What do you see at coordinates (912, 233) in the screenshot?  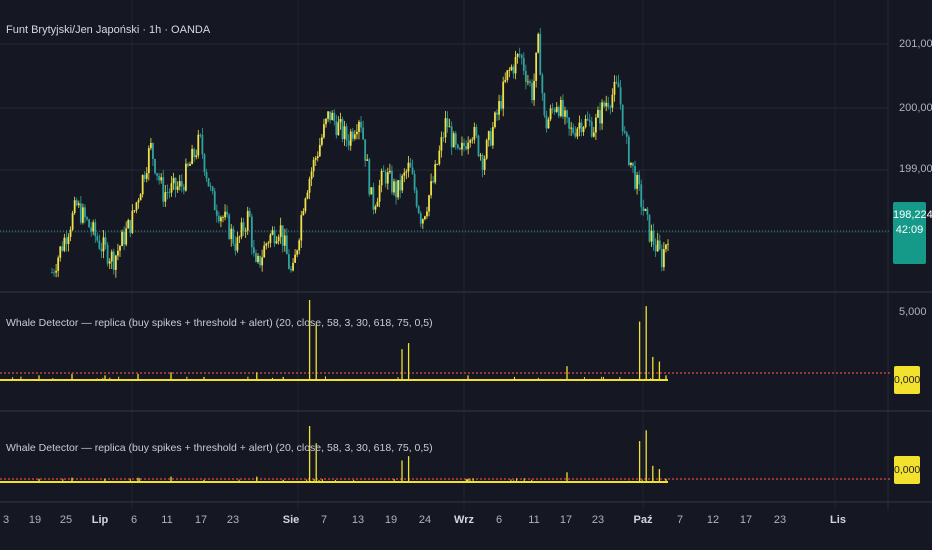 I see `last-price-tag: 198,224 42:09` at bounding box center [912, 233].